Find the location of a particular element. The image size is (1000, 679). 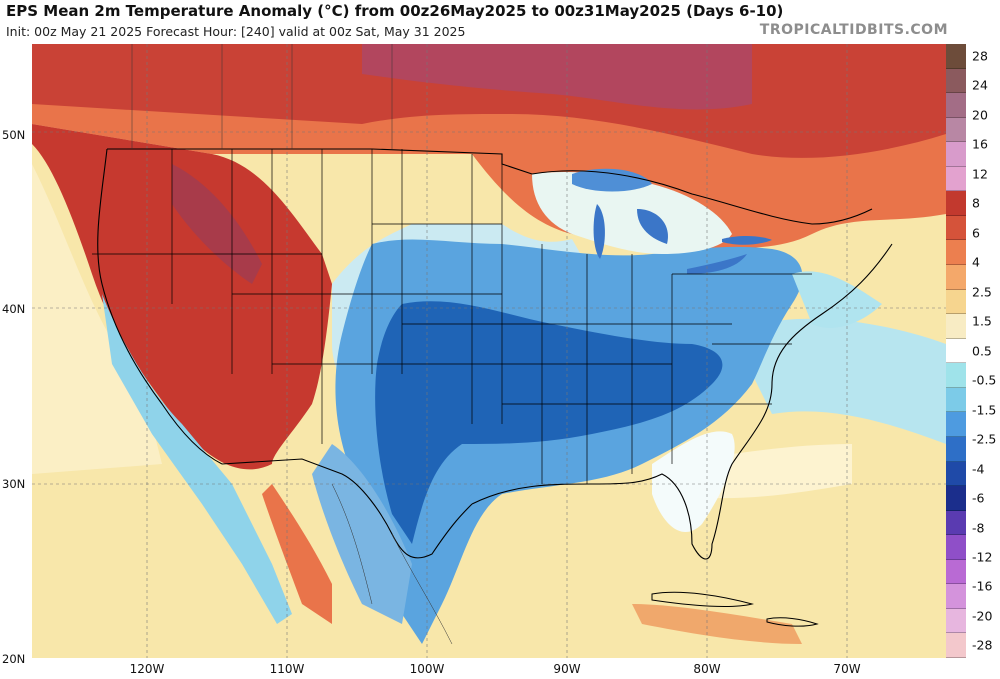

lon-label-90w: 90W is located at coordinates (567, 669).